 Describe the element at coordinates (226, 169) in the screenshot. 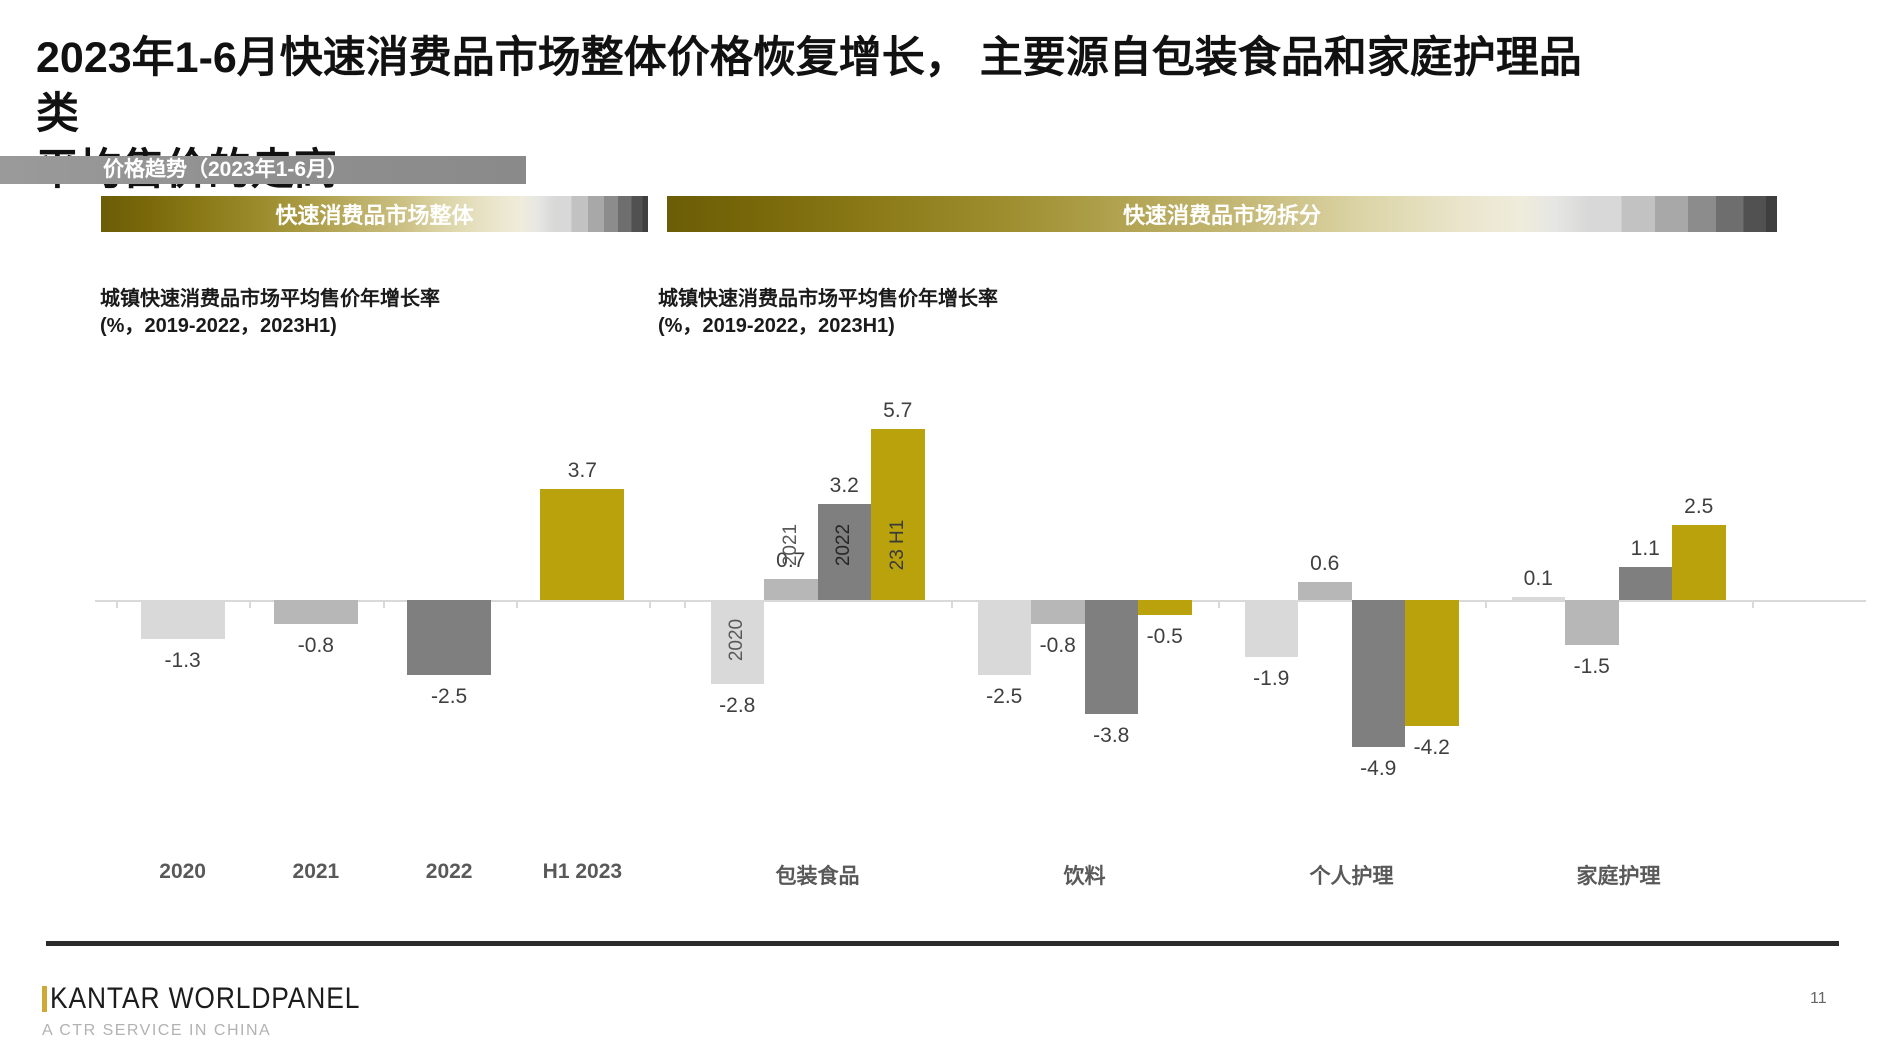

I see `price-trend-banner-label: 价格趋势（2023年1-6月）` at that location.